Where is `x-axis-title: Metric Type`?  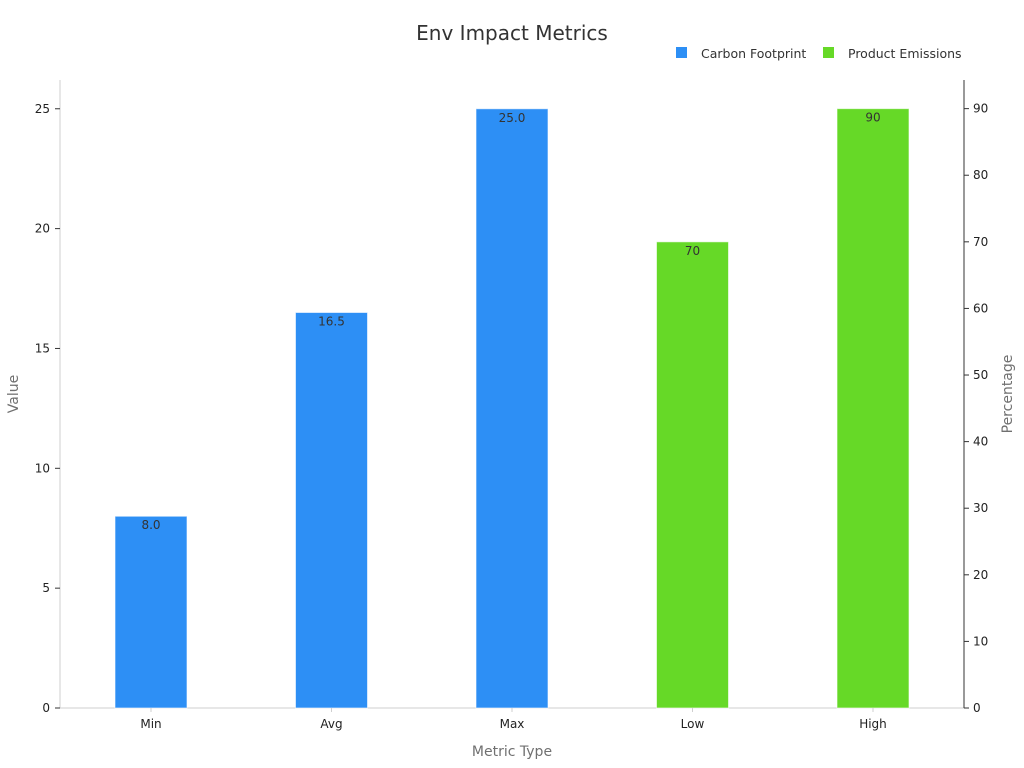
x-axis-title: Metric Type is located at coordinates (512, 752).